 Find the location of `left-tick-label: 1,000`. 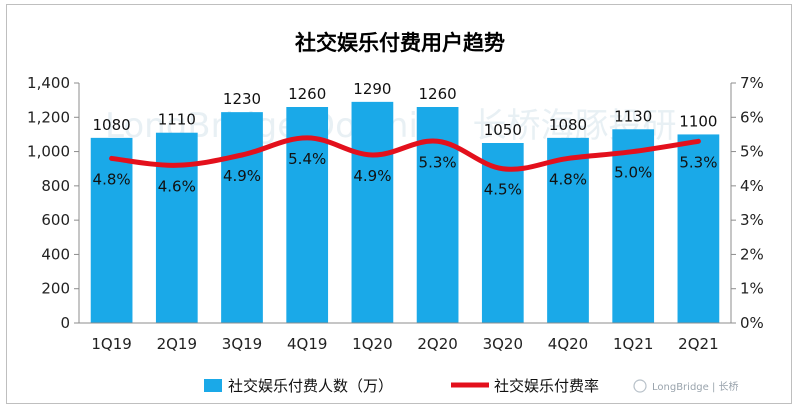

left-tick-label: 1,000 is located at coordinates (48, 152).